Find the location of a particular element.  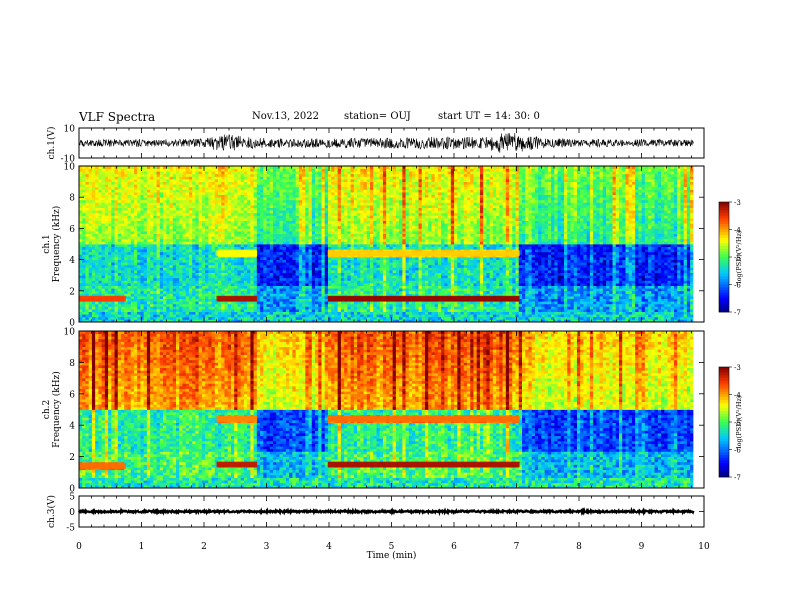

x-tick-label: 1 is located at coordinates (142, 547).